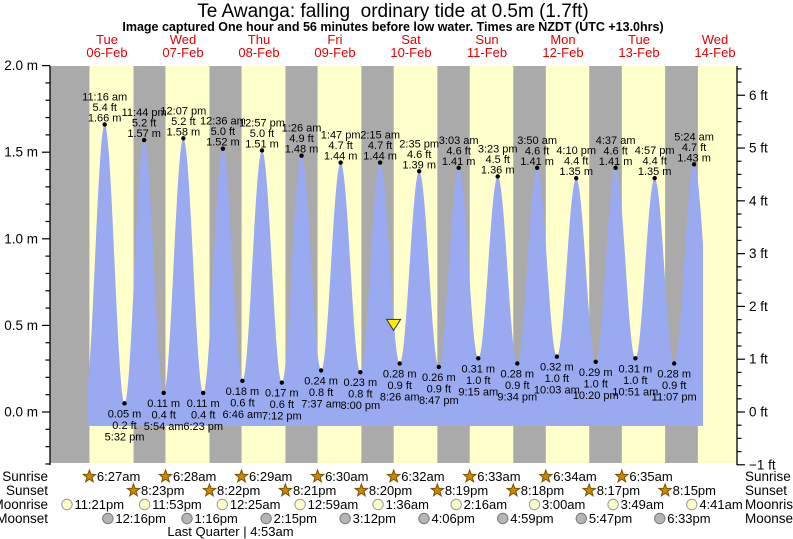 This screenshot has height=539, width=793. Describe the element at coordinates (758, 412) in the screenshot. I see `y-axis-label-right: 0 ft` at that location.